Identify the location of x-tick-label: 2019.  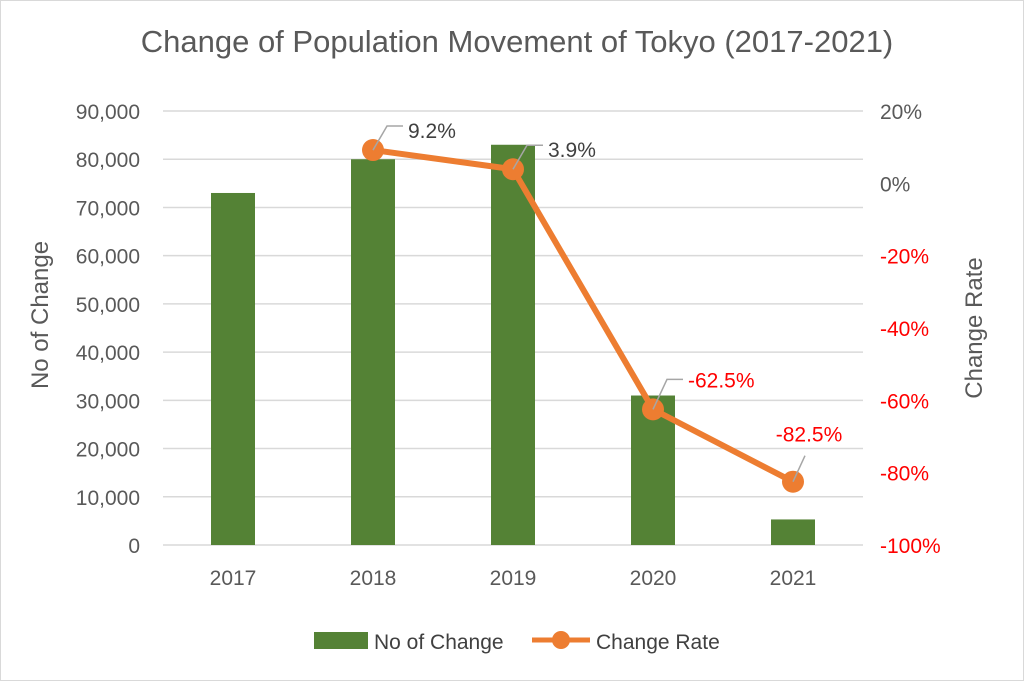
(513, 578).